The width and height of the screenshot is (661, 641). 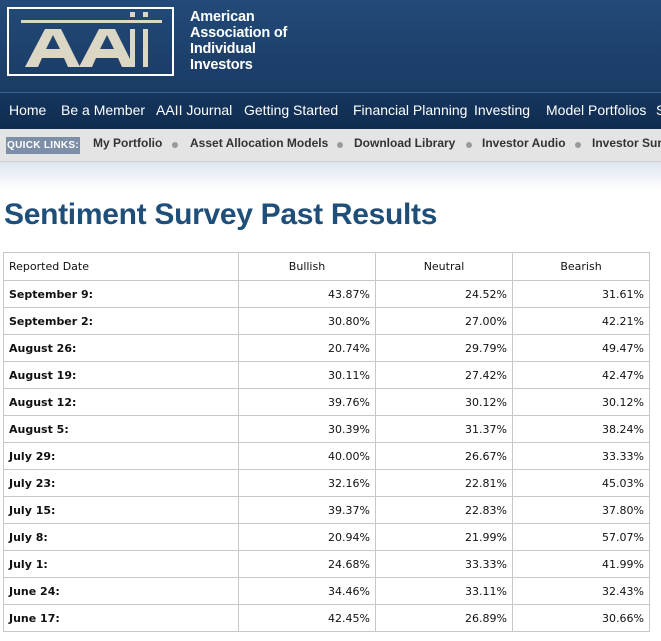 I want to click on cell-reported-date: July 15:, so click(x=121, y=510).